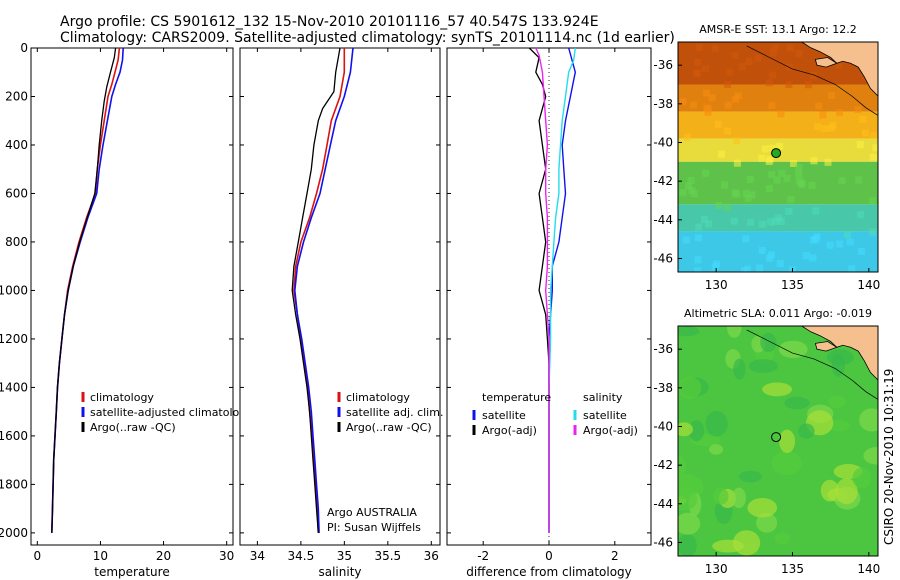 The width and height of the screenshot is (900, 580). I want to click on sla_map-xtick-label: 130, so click(716, 569).